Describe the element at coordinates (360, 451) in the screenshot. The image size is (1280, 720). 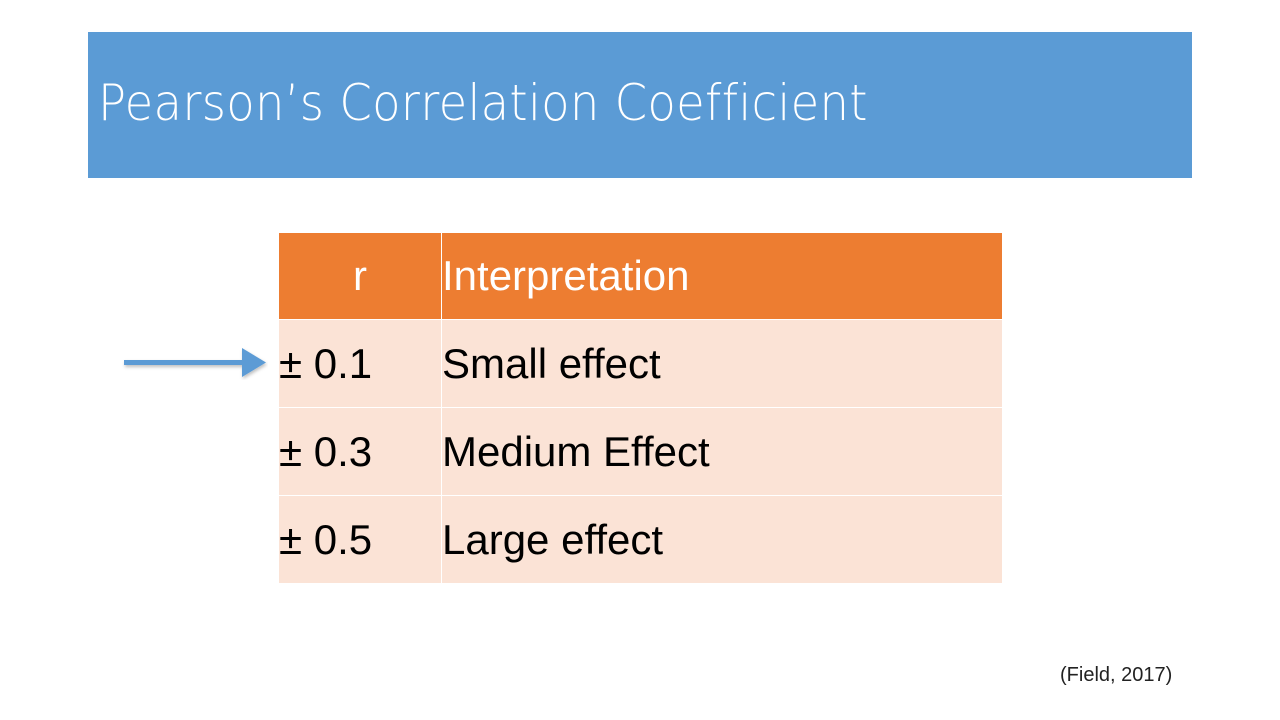
I see `cell-r: ± 0.3` at that location.